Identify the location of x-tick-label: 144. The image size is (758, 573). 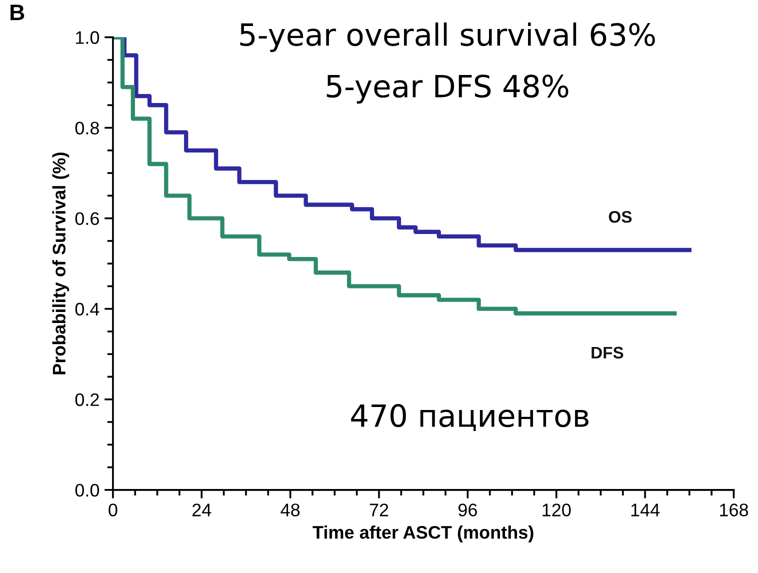
(645, 510).